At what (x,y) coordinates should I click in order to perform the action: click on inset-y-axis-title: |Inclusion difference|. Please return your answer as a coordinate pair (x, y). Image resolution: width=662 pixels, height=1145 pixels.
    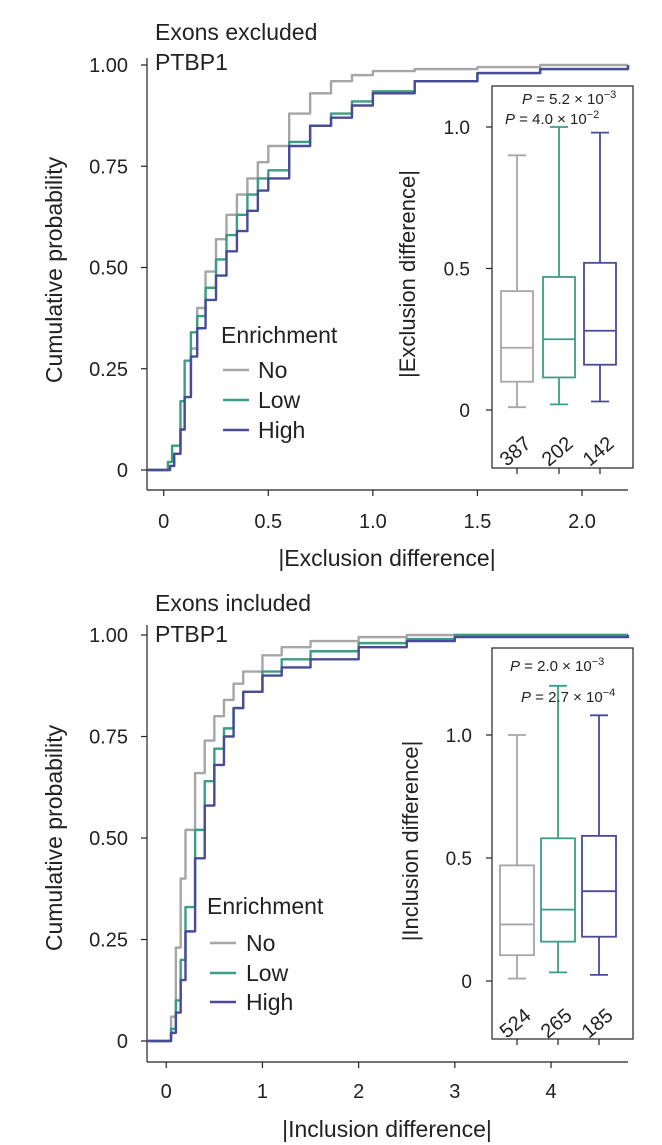
    Looking at the image, I should click on (410, 841).